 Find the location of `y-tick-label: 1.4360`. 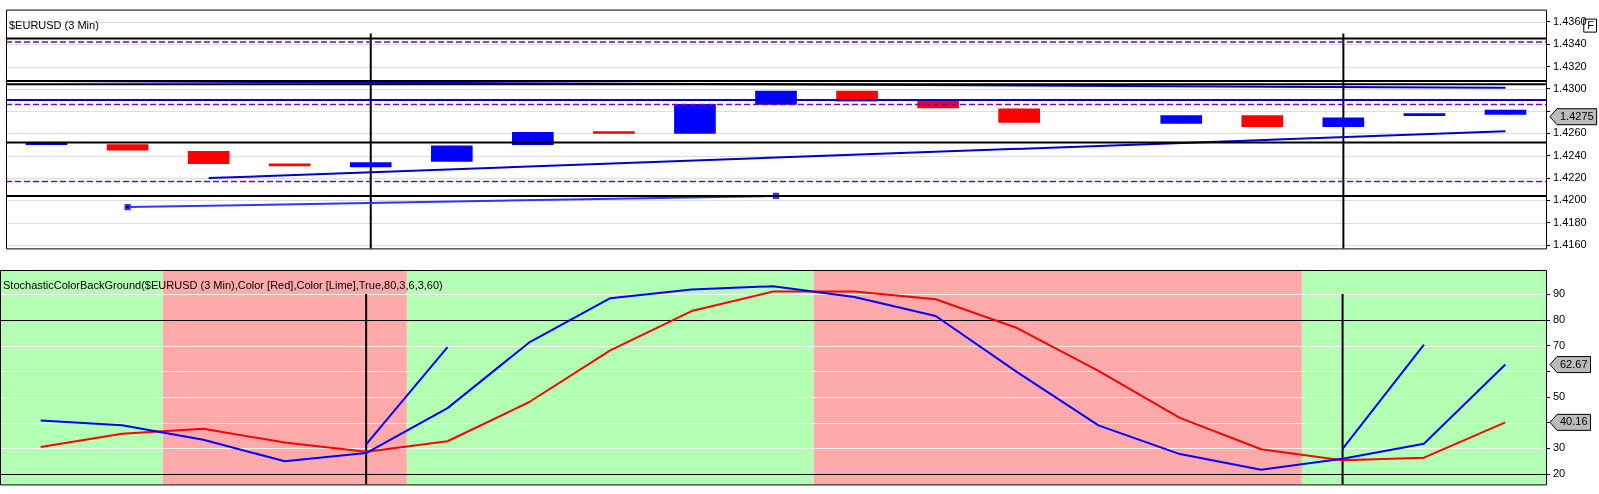

y-tick-label: 1.4360 is located at coordinates (1570, 20).